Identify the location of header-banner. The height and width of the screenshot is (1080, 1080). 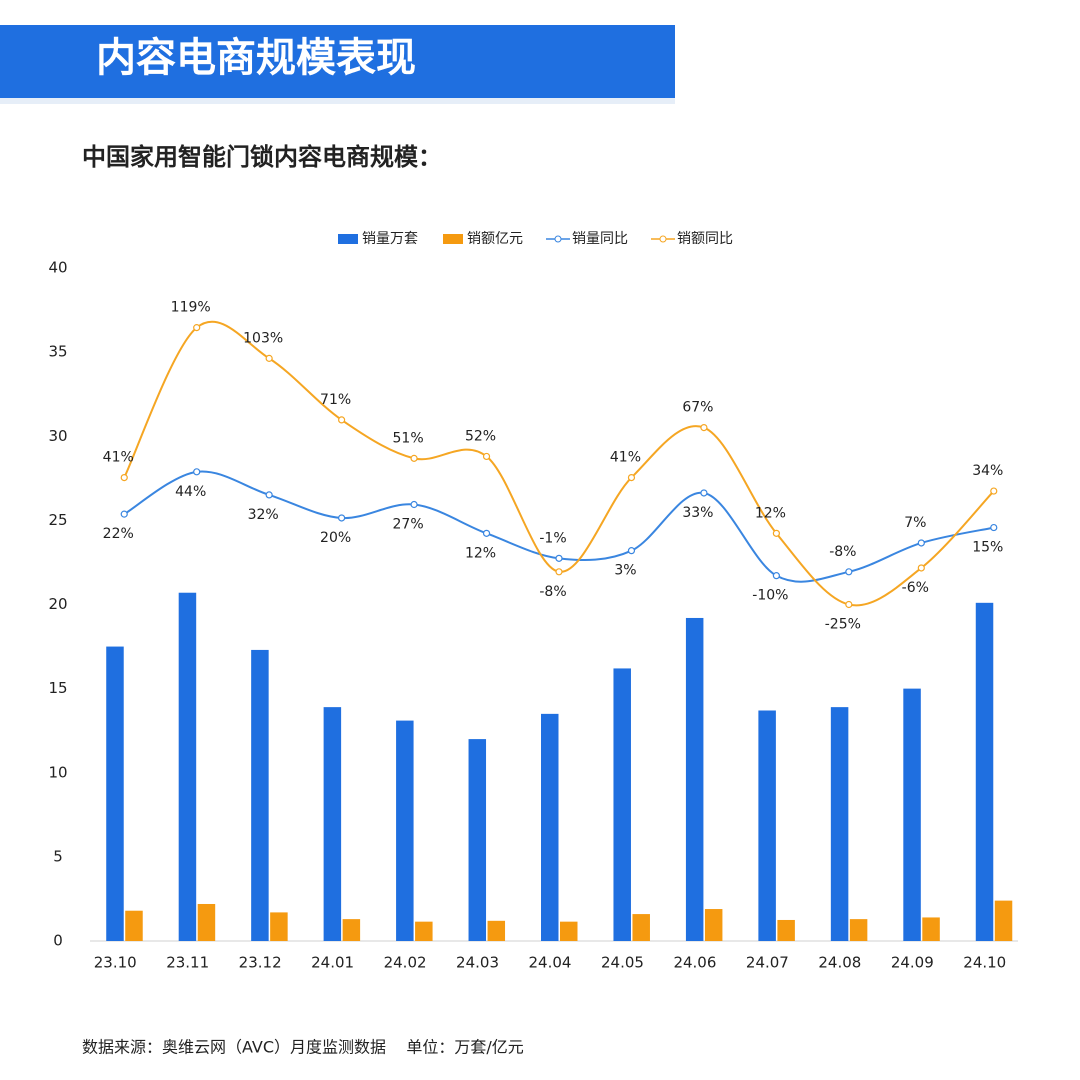
(337, 61).